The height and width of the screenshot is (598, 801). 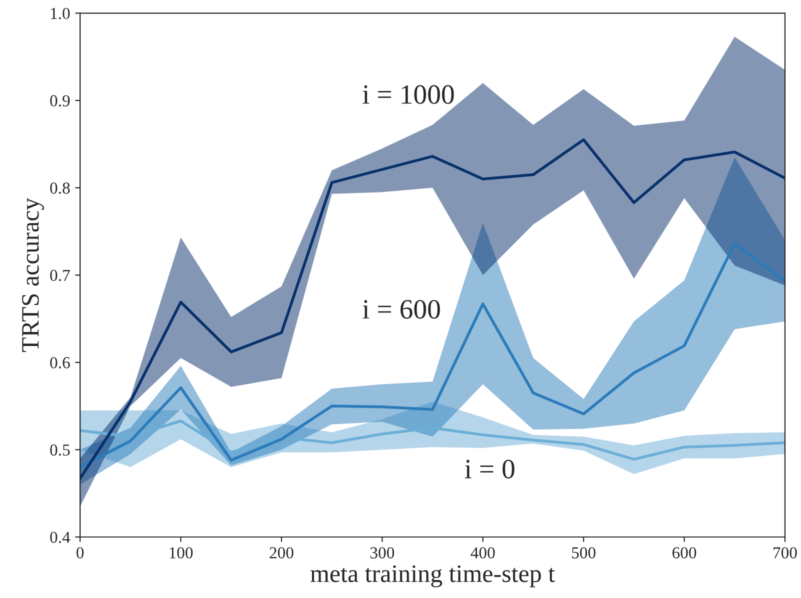 I want to click on x-tick-label: 0, so click(x=80, y=552).